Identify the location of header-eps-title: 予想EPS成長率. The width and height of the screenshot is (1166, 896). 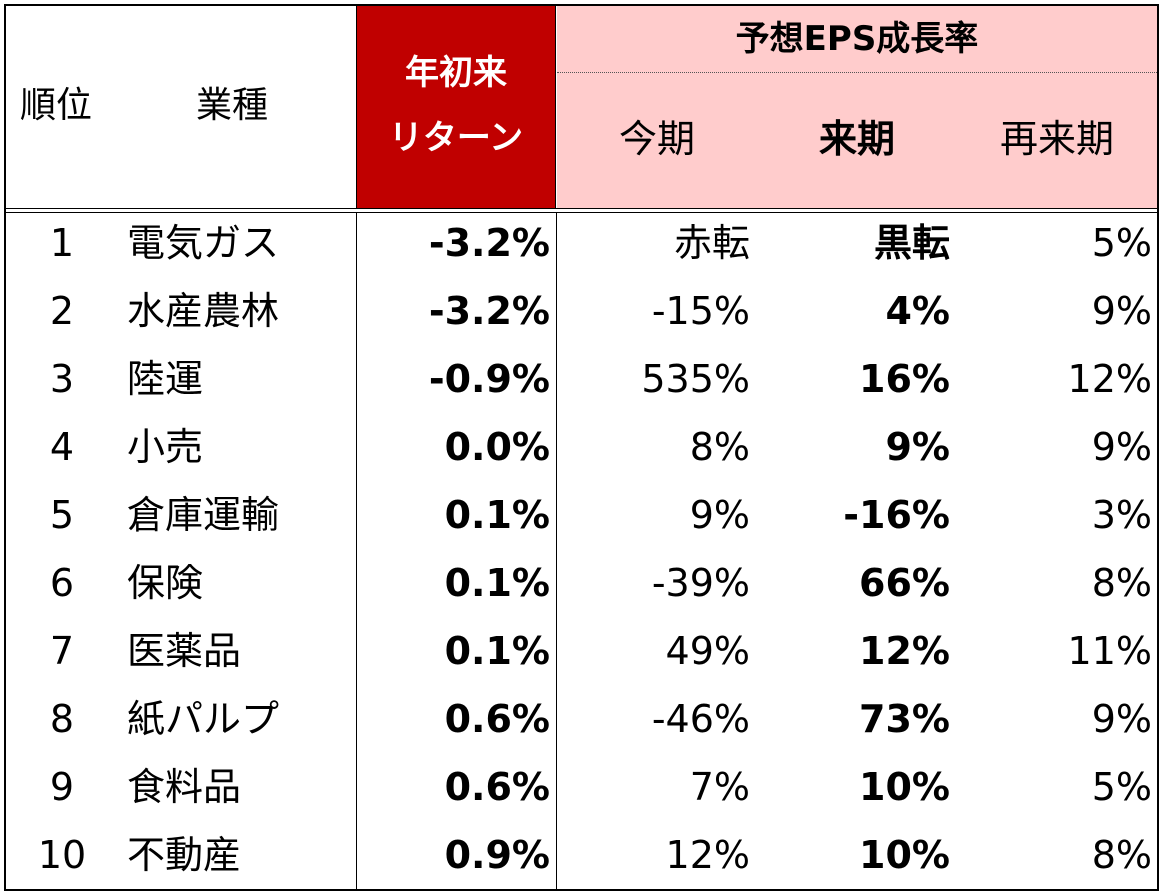
(857, 39).